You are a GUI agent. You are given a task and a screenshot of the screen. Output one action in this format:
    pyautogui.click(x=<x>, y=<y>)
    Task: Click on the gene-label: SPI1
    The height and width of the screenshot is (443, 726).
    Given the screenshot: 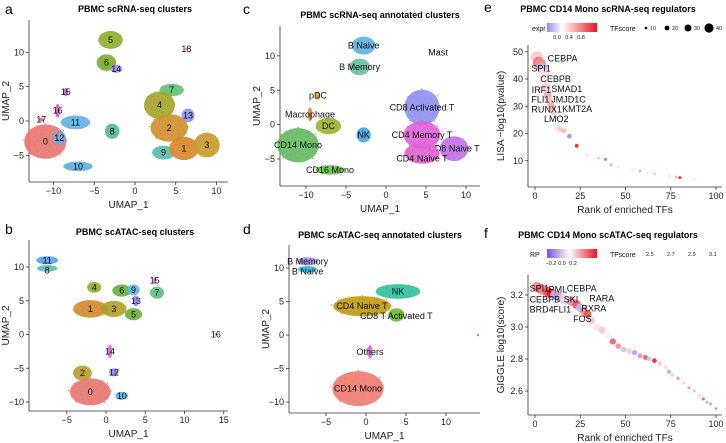 What is the action you would take?
    pyautogui.click(x=540, y=289)
    